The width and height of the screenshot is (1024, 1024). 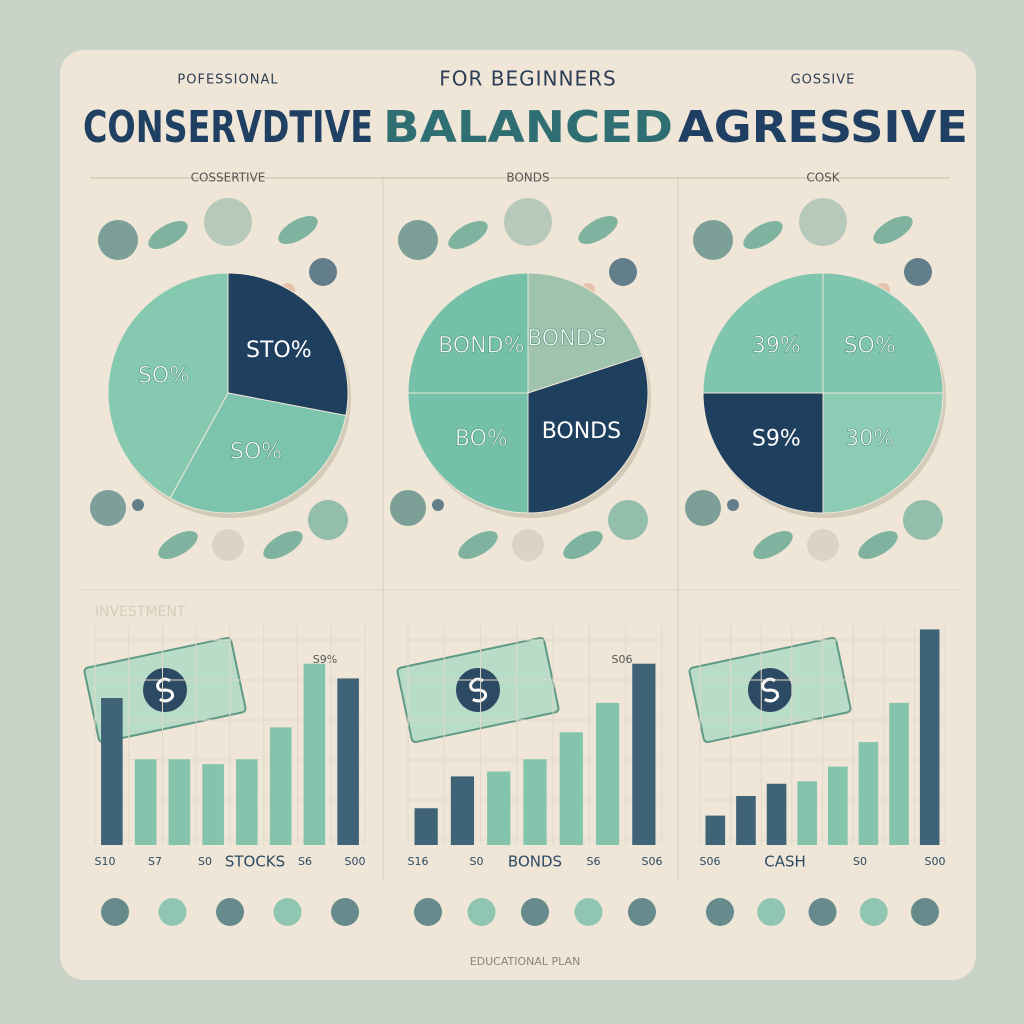 I want to click on section-label: COSSERTIVE, so click(x=228, y=178).